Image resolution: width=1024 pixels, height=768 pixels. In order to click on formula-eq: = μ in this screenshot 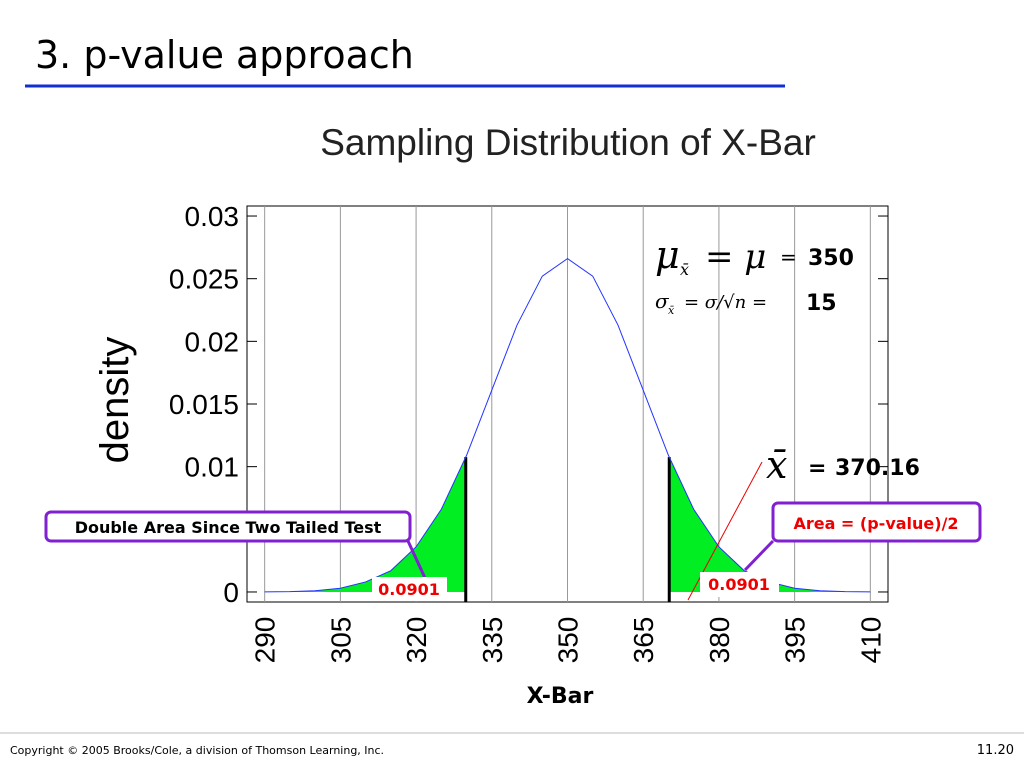, I will do `click(735, 257)`.